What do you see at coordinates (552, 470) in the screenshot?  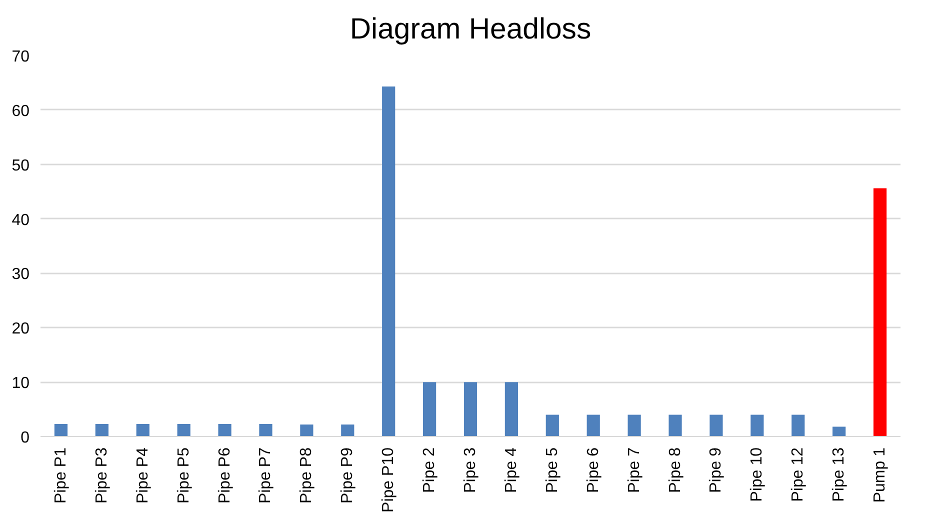 I see `x-tick-label: Pipe 5` at bounding box center [552, 470].